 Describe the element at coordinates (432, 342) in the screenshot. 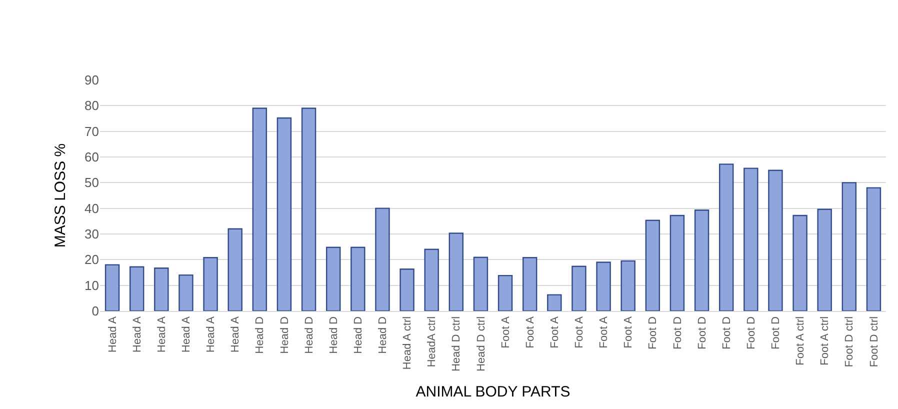

I see `x-tick-label: HeadA ctrl` at that location.